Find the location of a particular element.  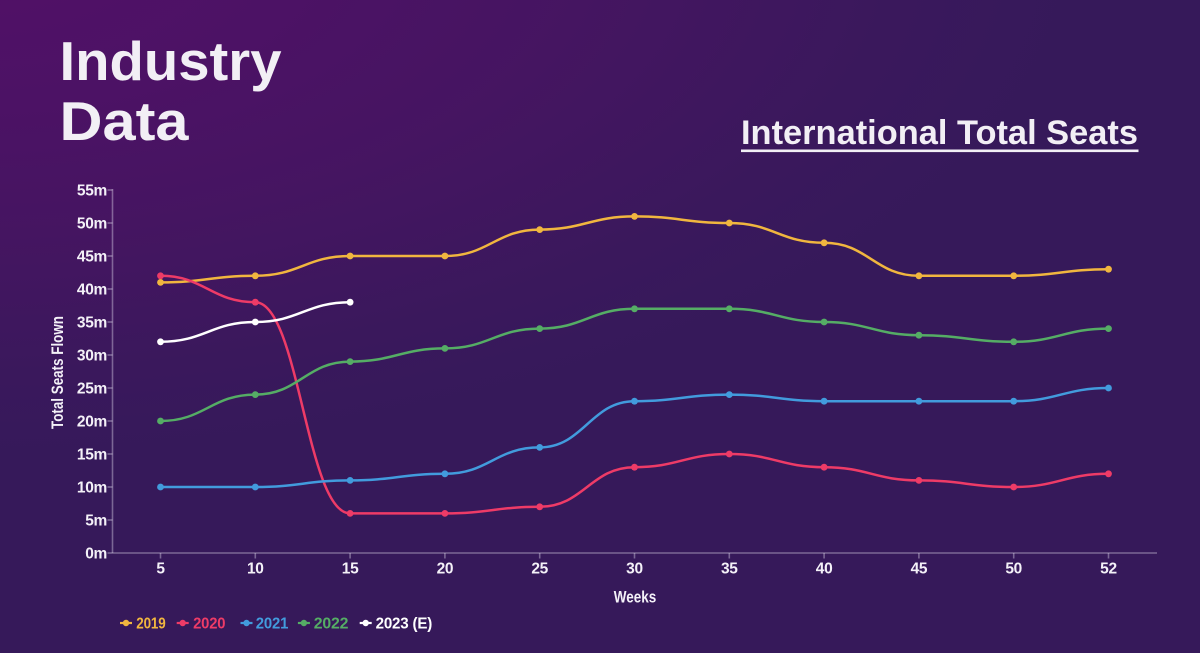

svg-text: 25 is located at coordinates (539, 569).